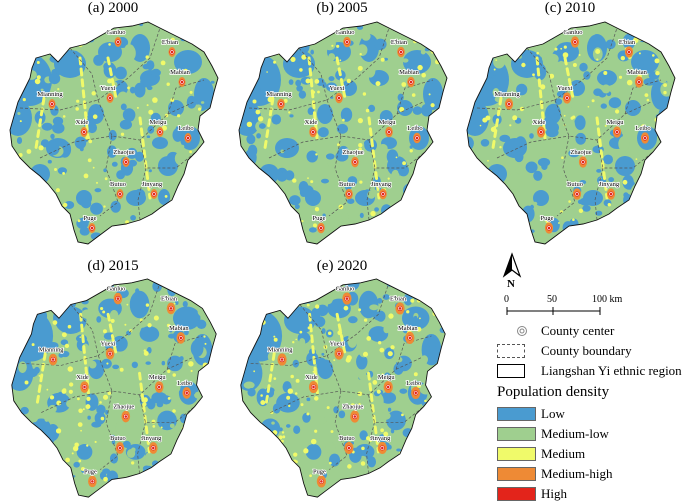 The width and height of the screenshot is (685, 503). What do you see at coordinates (506, 299) in the screenshot?
I see `scale-tick-0: 0` at bounding box center [506, 299].